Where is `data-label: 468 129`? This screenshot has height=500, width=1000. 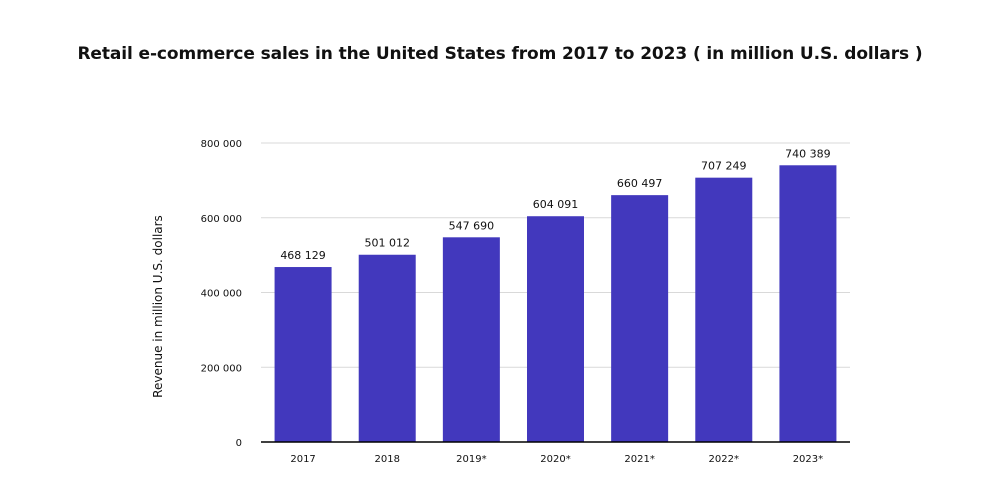 data-label: 468 129 is located at coordinates (303, 255).